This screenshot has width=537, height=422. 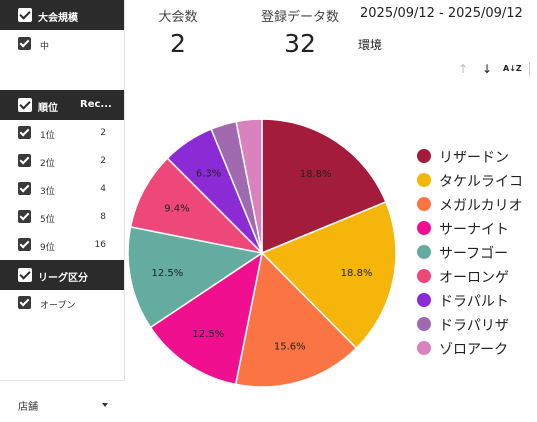 I want to click on option-label: オープン, so click(x=58, y=306).